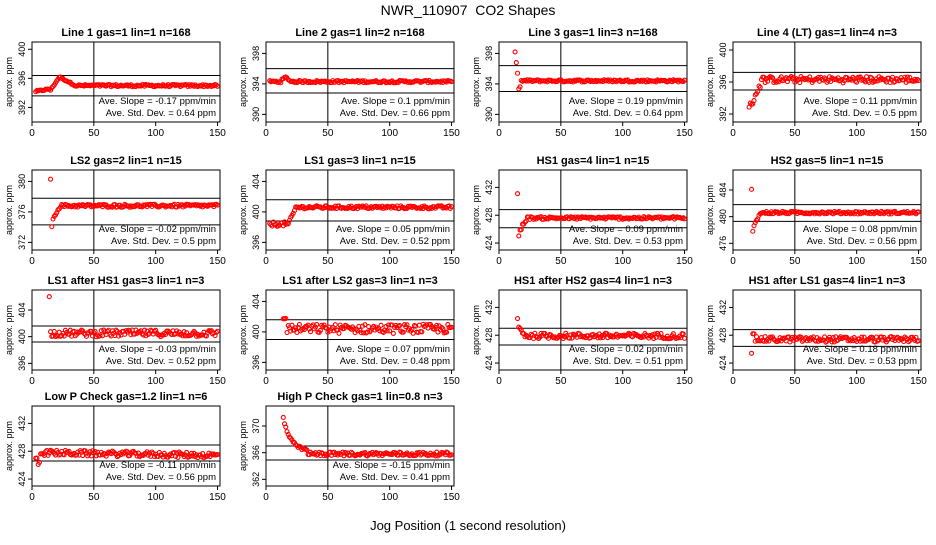 This screenshot has height=545, width=936. Describe the element at coordinates (157, 101) in the screenshot. I see `slope-annotation: Ave. Slope = -0.17 ppm/min` at that location.